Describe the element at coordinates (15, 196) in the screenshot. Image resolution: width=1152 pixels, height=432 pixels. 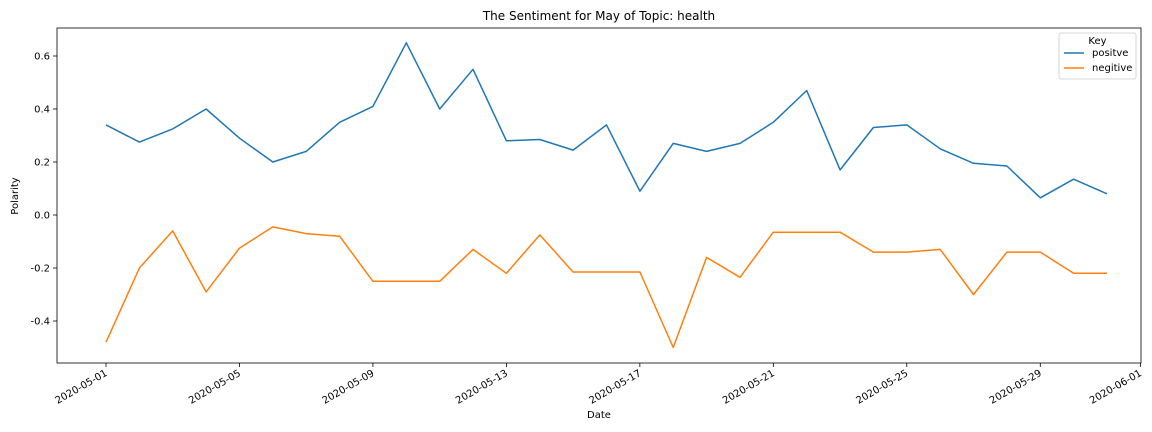
I see `y-axis-label: Polarity` at that location.